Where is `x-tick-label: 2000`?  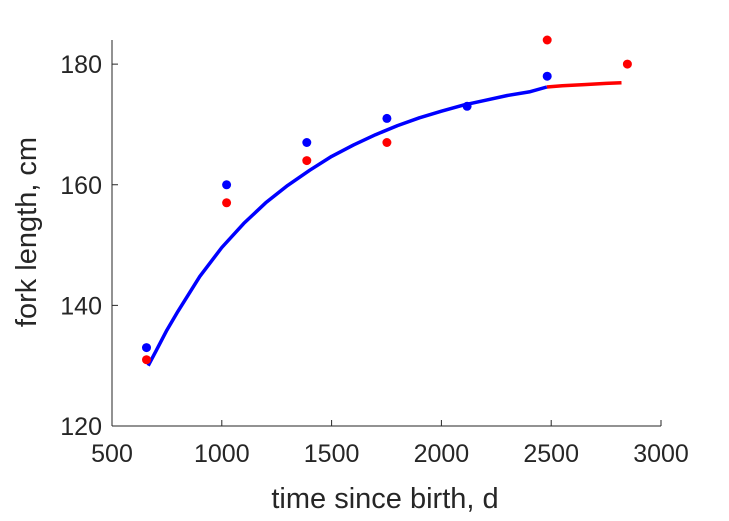
x-tick-label: 2000 is located at coordinates (442, 454).